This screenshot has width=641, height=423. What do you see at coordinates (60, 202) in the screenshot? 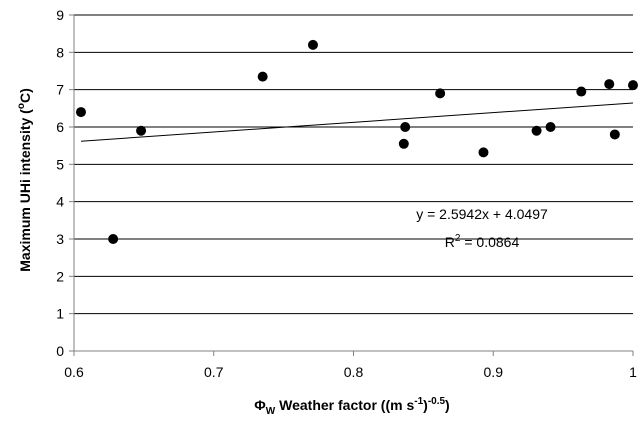
I see `y-tick-label: 4` at bounding box center [60, 202].